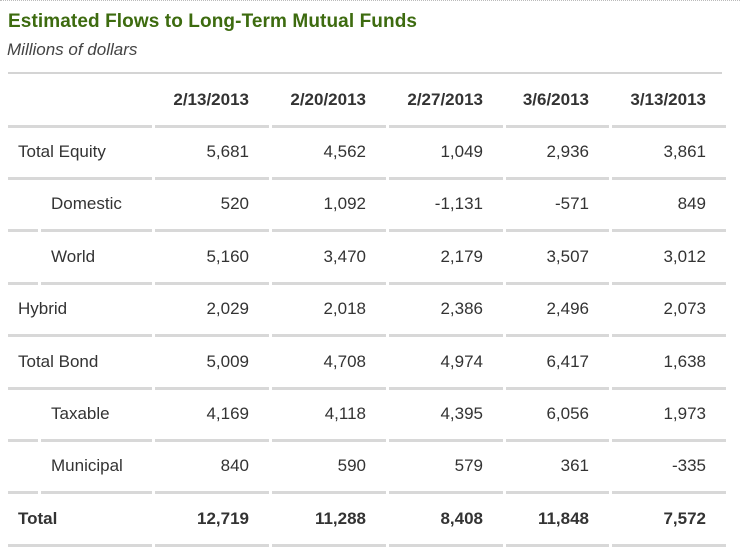  I want to click on value-cell: 2,936, so click(557, 153).